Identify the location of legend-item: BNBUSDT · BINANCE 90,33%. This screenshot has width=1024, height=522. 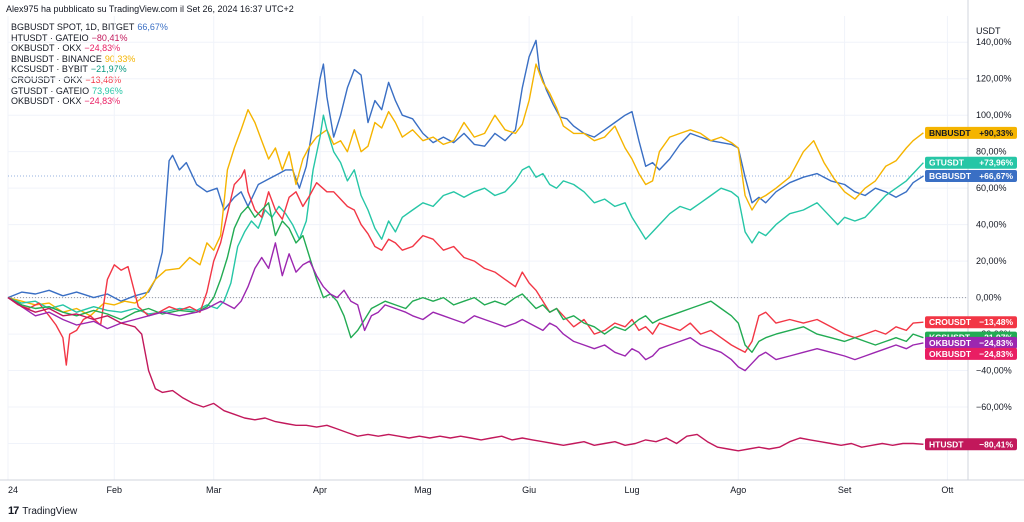
(89, 59).